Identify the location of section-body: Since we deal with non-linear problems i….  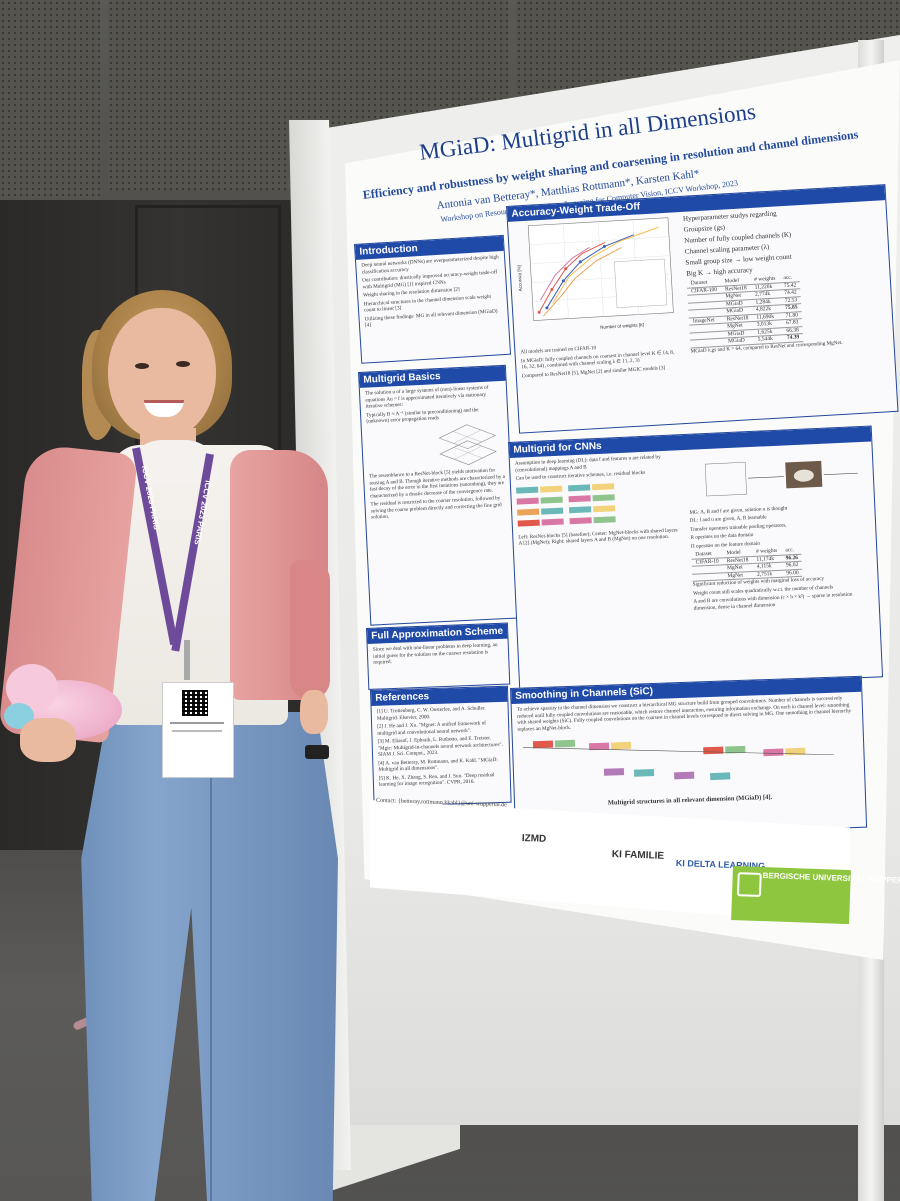
(435, 653).